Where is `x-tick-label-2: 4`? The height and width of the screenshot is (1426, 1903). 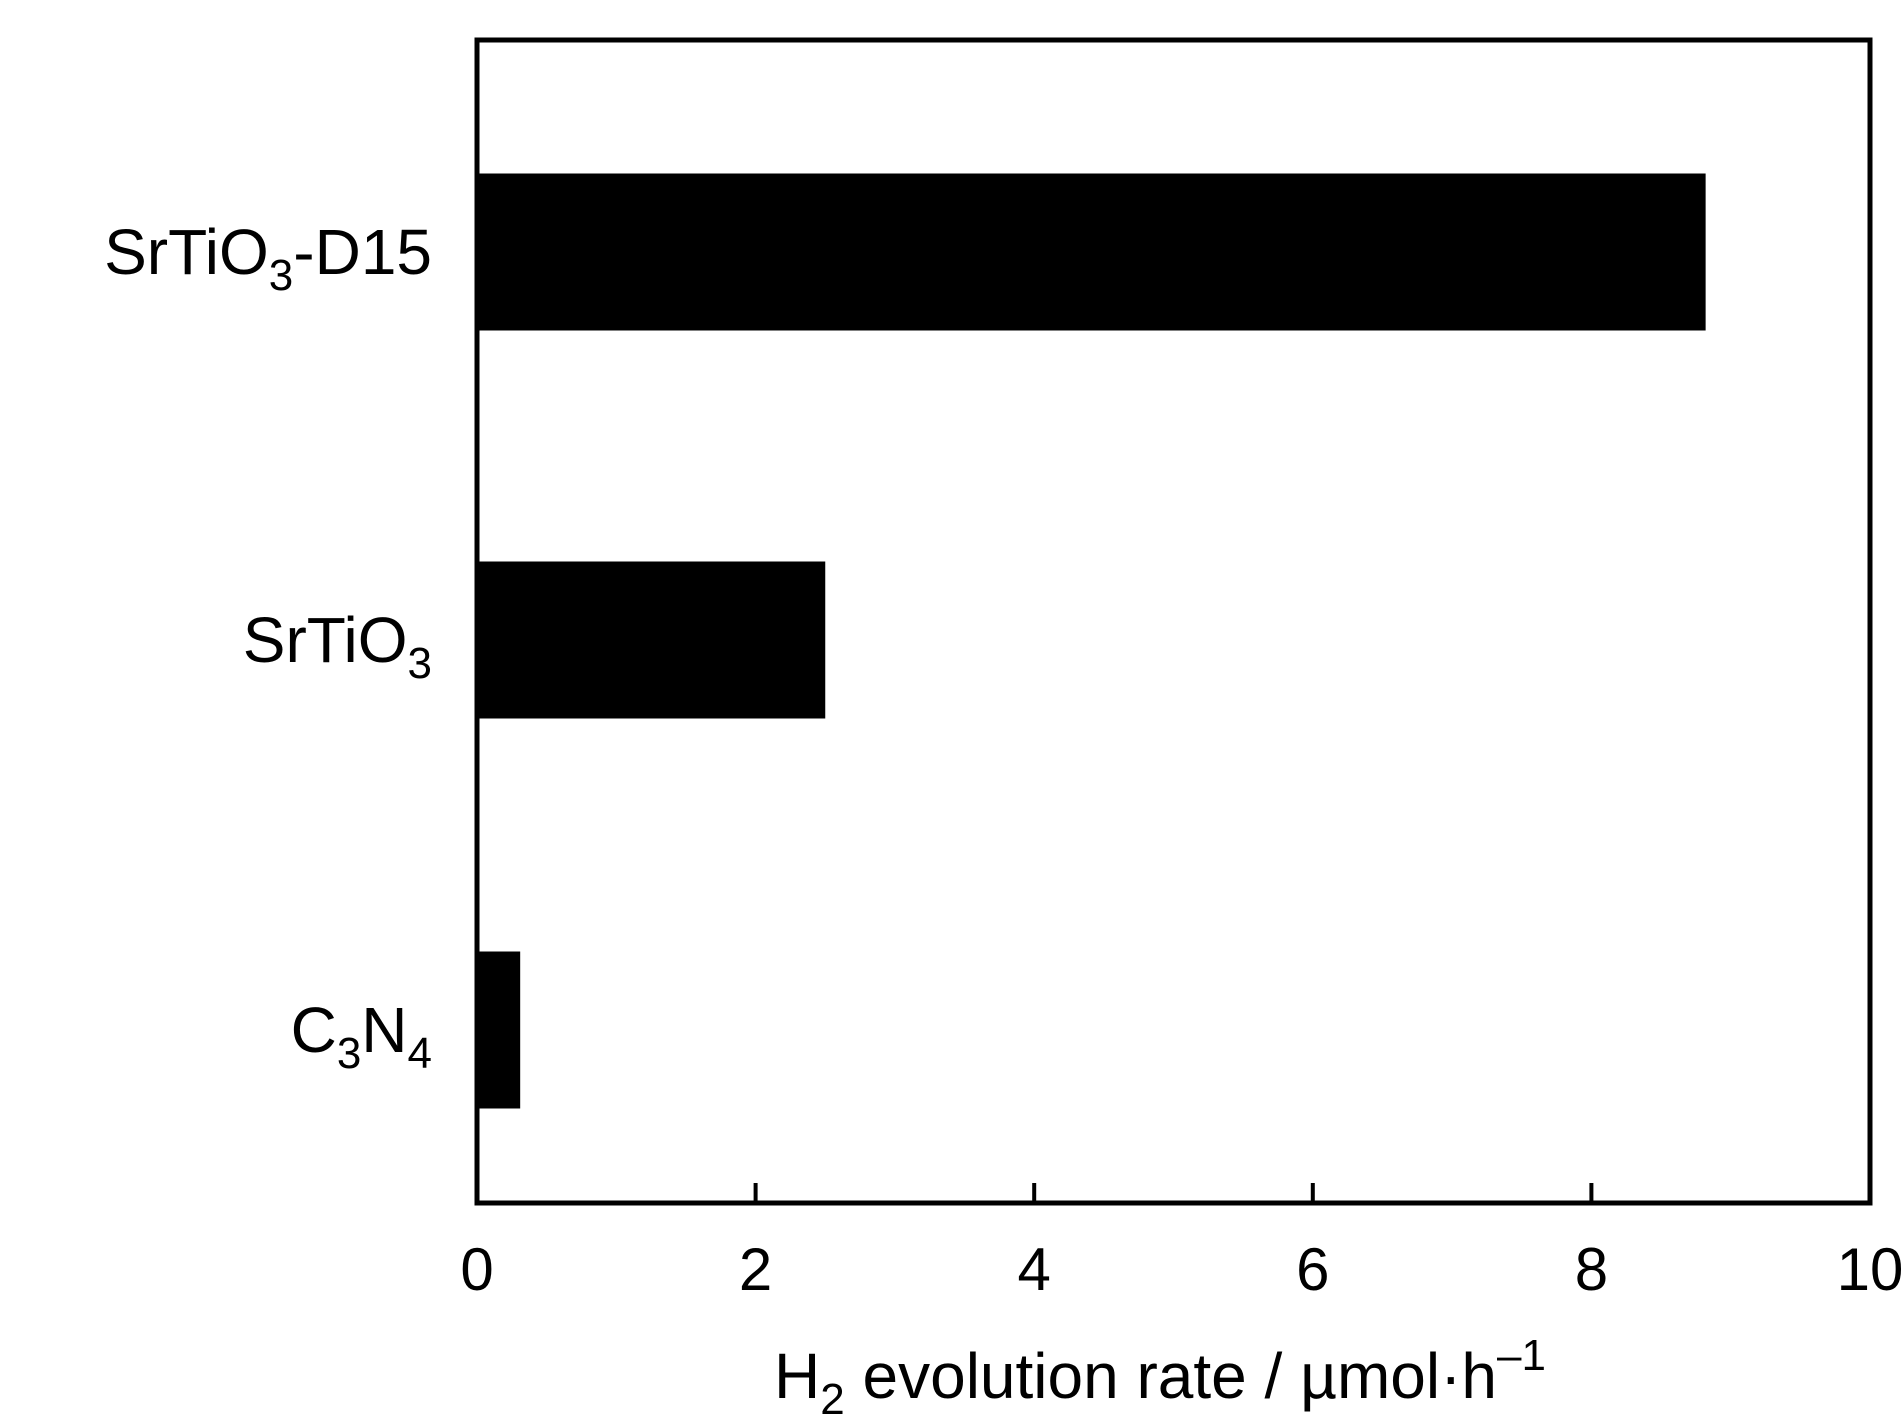
x-tick-label-2: 4 is located at coordinates (1034, 1269).